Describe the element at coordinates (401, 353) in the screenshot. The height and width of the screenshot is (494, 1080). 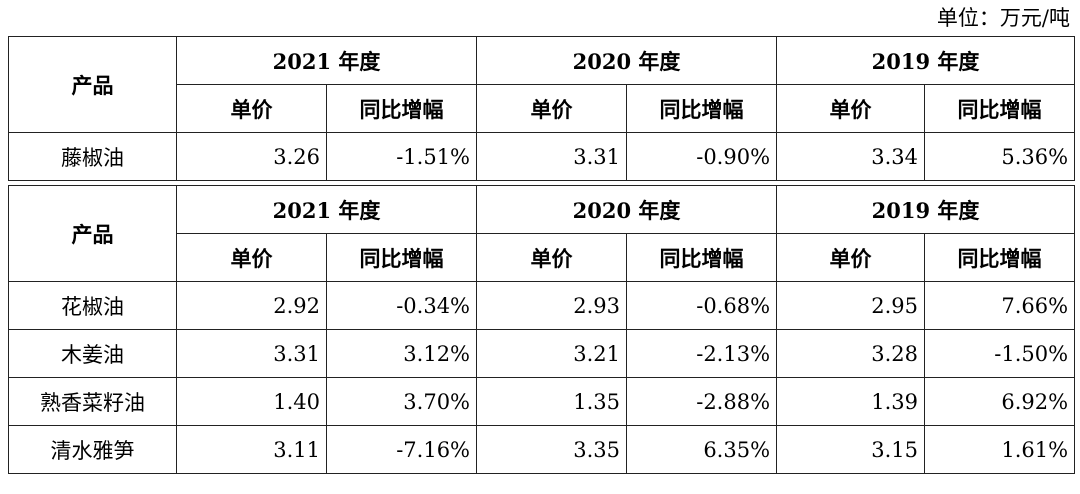
I see `yoy-growth-2021: 3.12%` at that location.